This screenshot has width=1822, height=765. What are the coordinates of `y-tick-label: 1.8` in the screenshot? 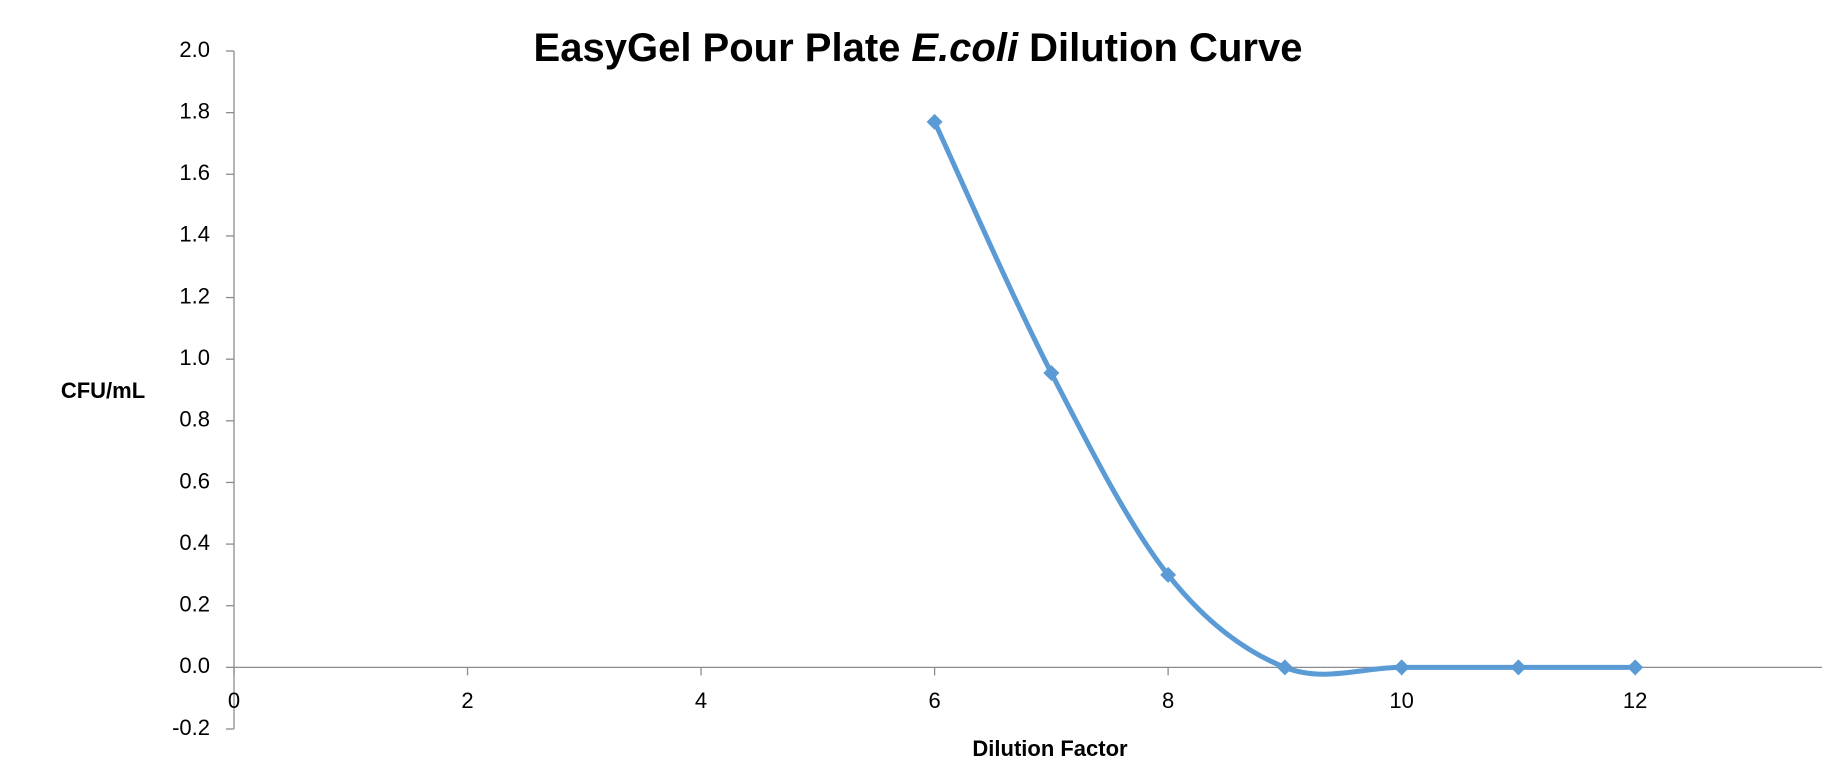 It's located at (194, 110).